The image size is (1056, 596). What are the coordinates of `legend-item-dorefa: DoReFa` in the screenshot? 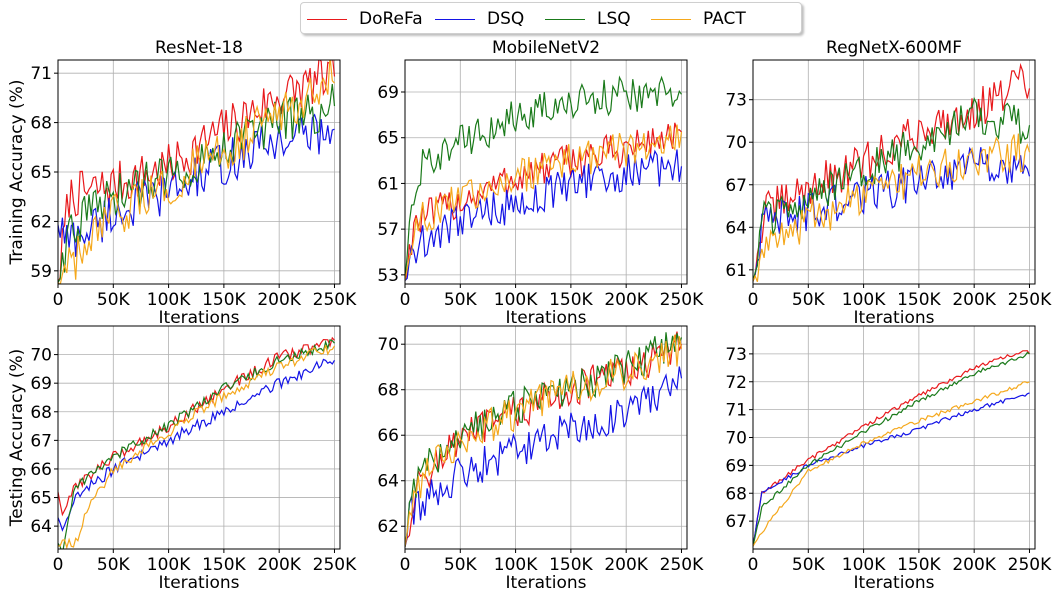 It's located at (365, 19).